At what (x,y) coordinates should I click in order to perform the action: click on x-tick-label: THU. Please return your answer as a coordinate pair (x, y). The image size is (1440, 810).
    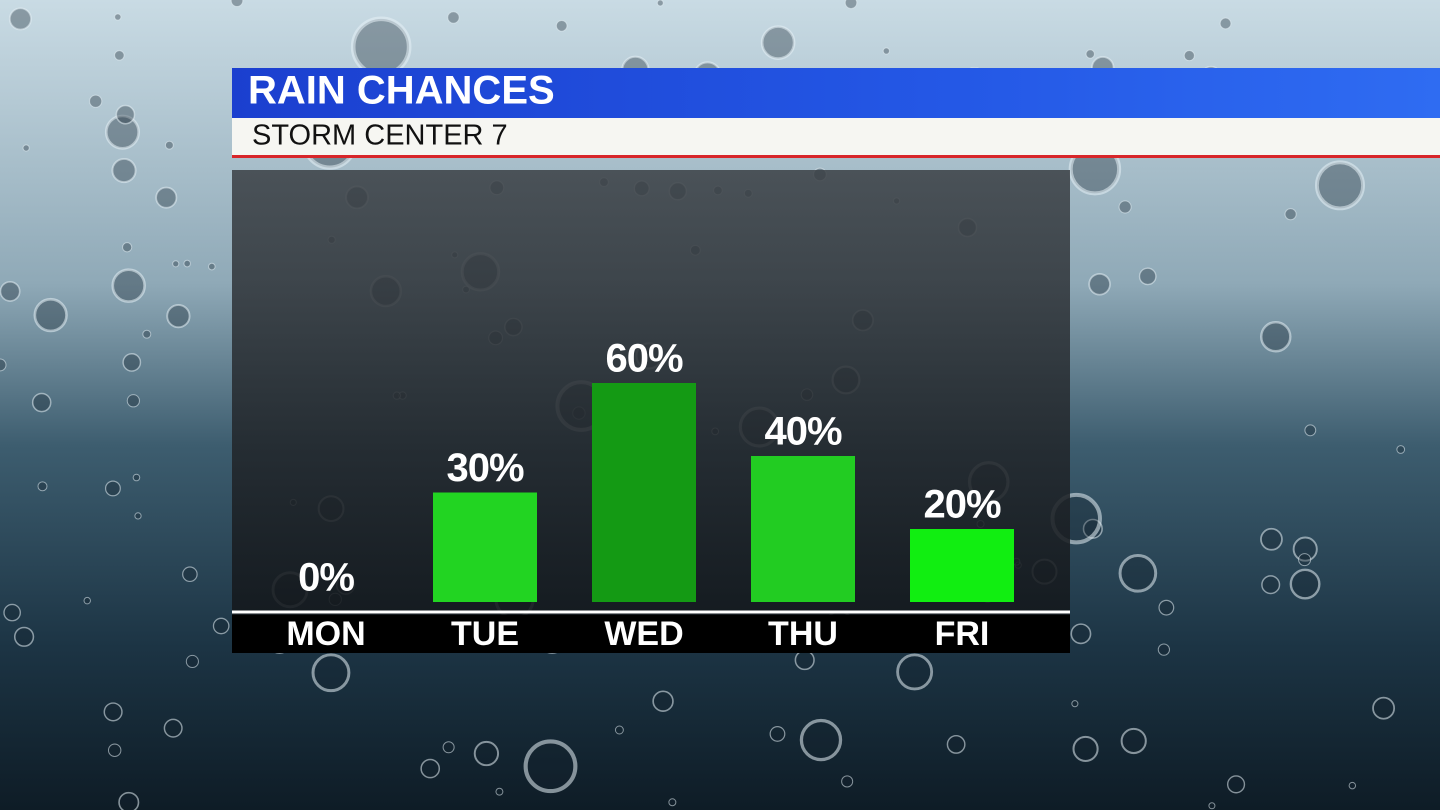
    Looking at the image, I should click on (803, 634).